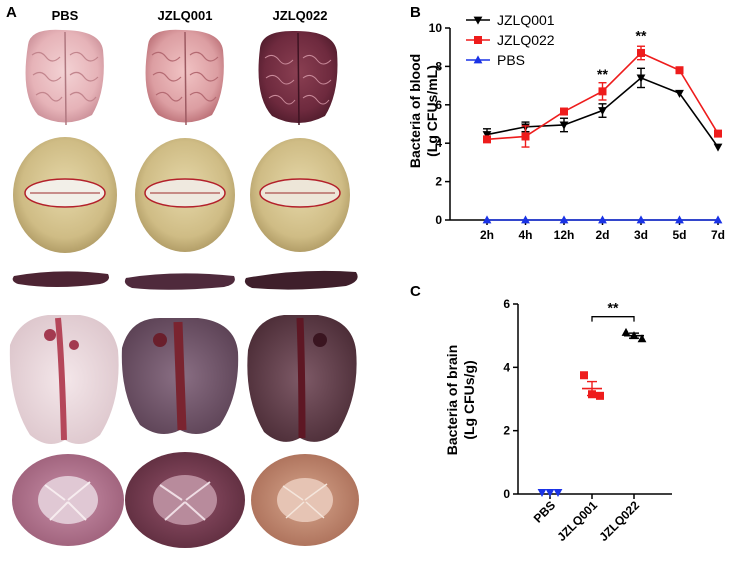 The image size is (743, 563). What do you see at coordinates (438, 66) in the screenshot?
I see `panel-b-ytick-label: 8` at bounding box center [438, 66].